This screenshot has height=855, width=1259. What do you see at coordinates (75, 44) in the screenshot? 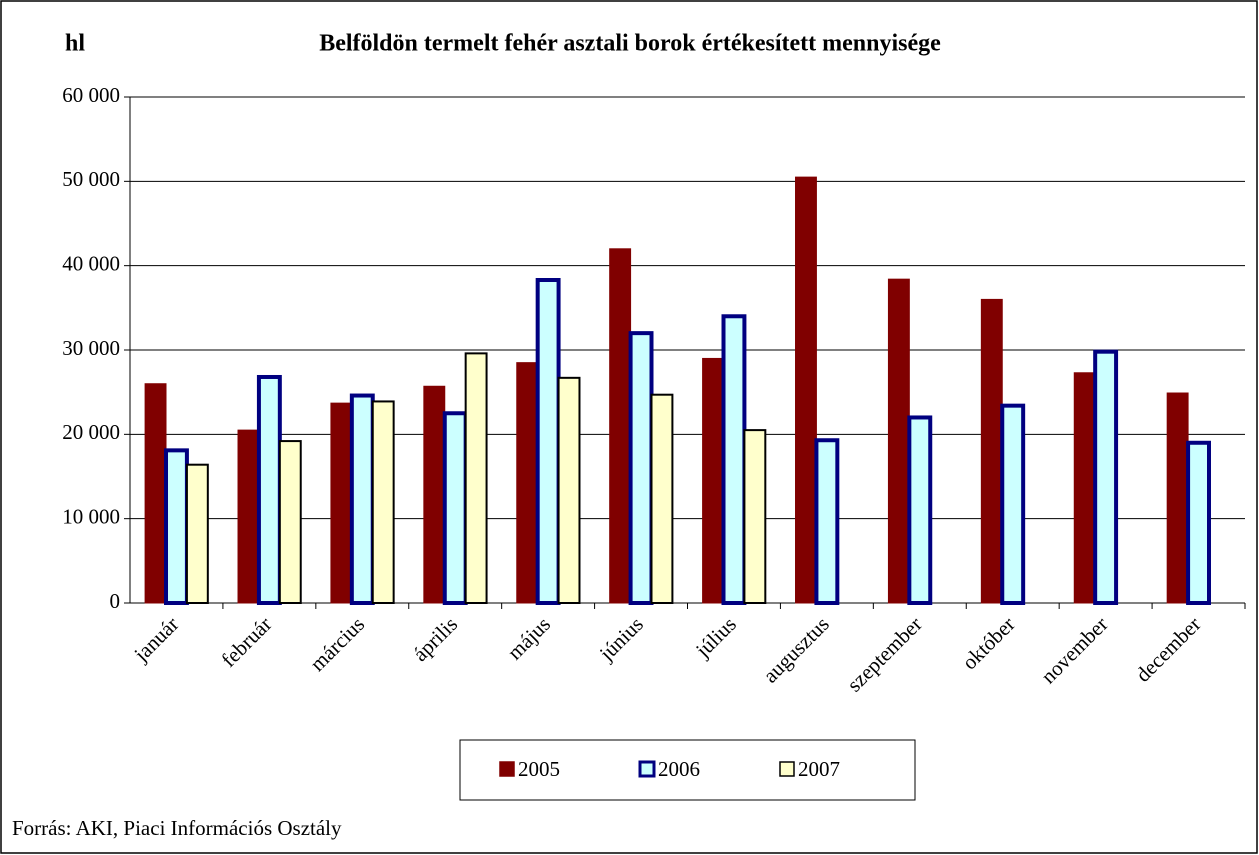
I see `y-axis-label: hl` at bounding box center [75, 44].